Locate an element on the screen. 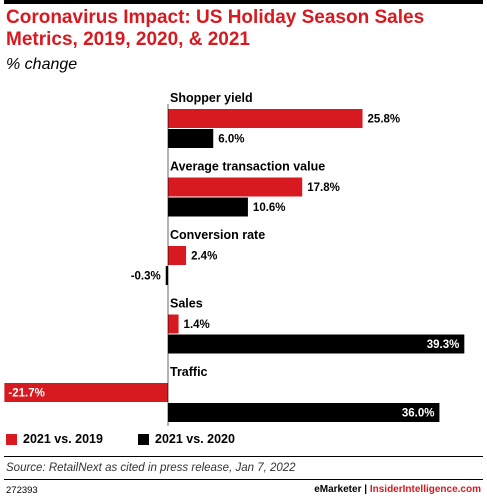  data-label: -21.7% is located at coordinates (26, 394).